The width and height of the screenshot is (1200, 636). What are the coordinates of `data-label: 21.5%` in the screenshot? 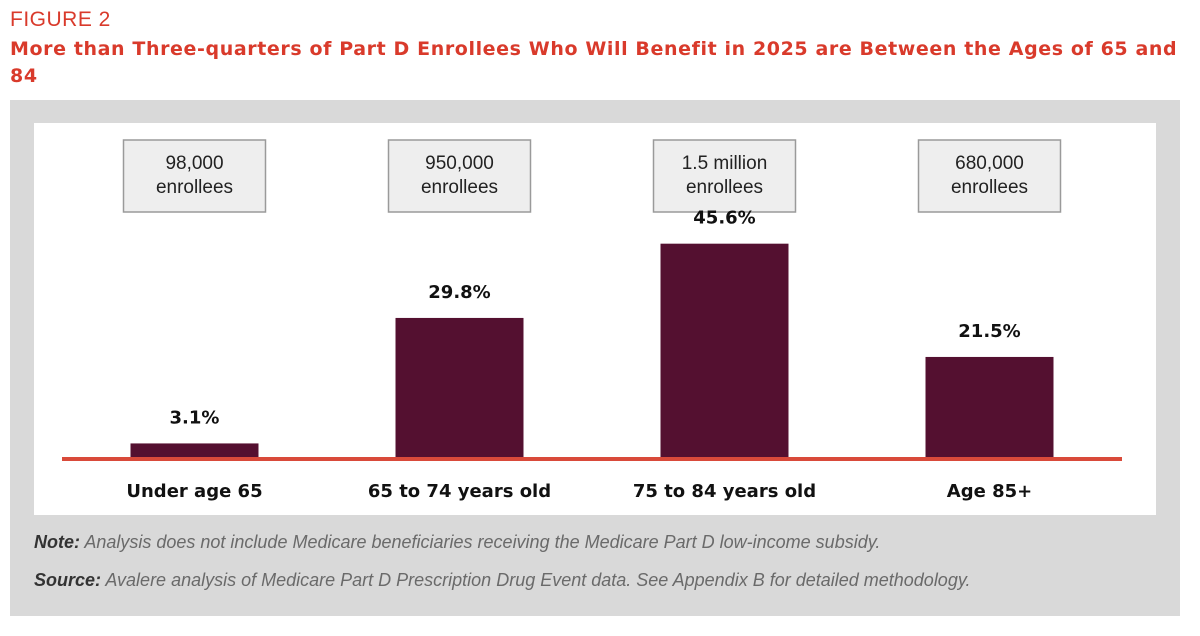 It's located at (989, 331).